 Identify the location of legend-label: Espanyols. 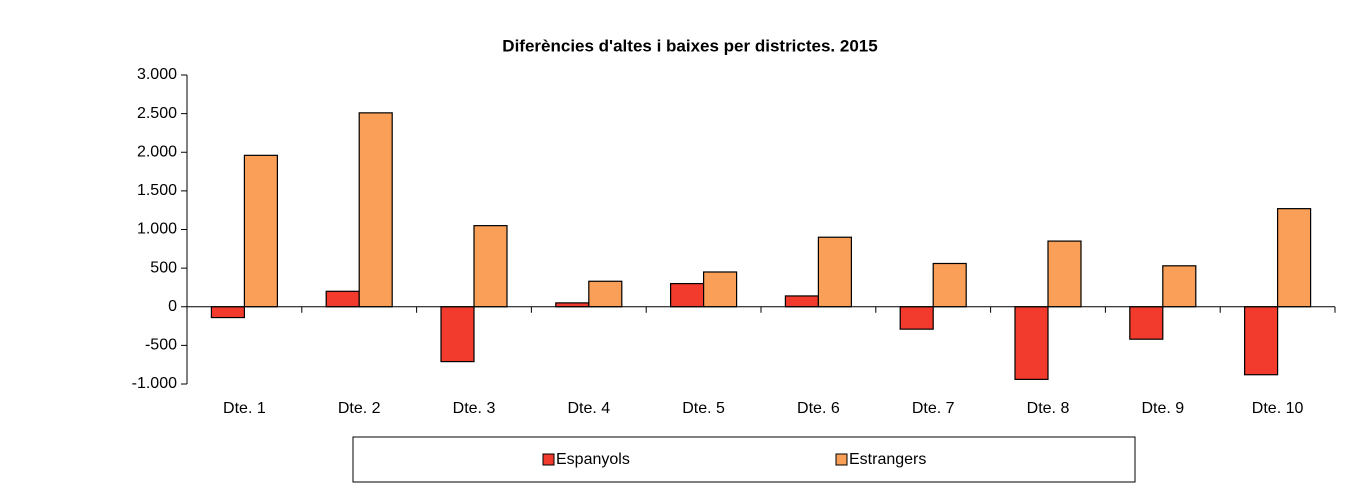
(593, 459).